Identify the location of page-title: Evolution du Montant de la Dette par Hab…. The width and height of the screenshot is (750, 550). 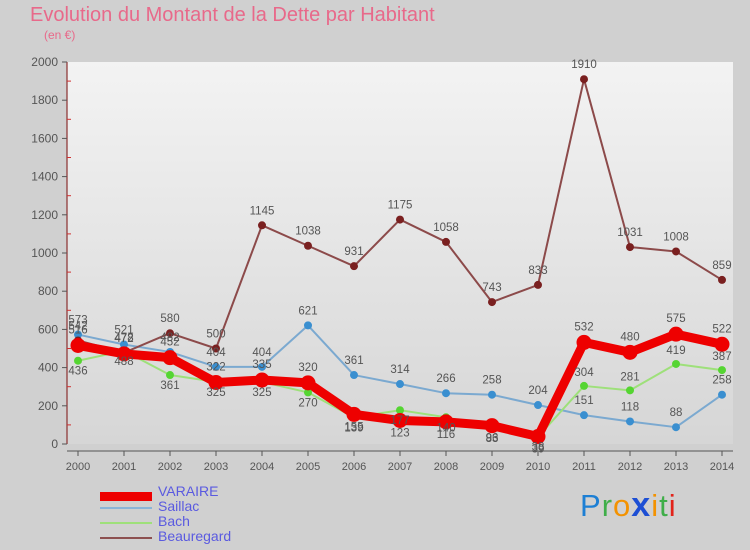
(232, 15).